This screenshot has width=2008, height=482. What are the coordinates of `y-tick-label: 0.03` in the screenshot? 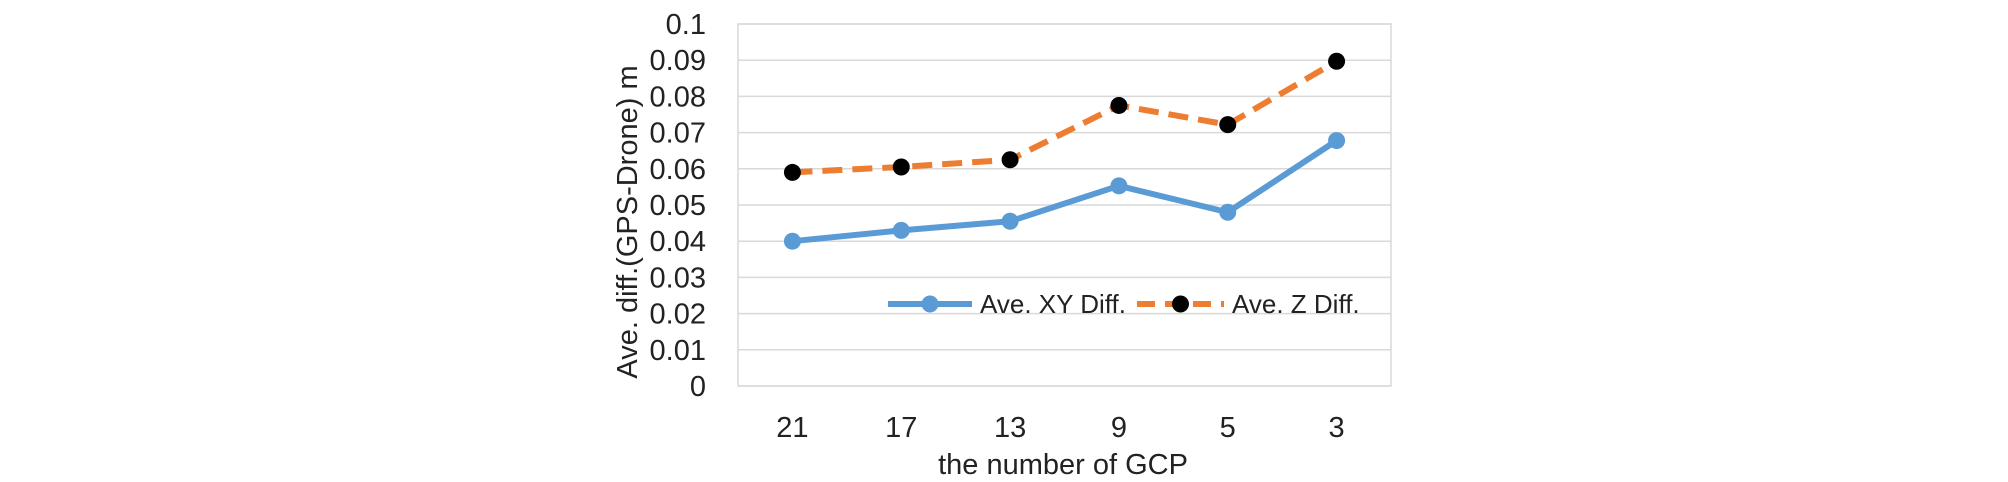 It's located at (678, 278).